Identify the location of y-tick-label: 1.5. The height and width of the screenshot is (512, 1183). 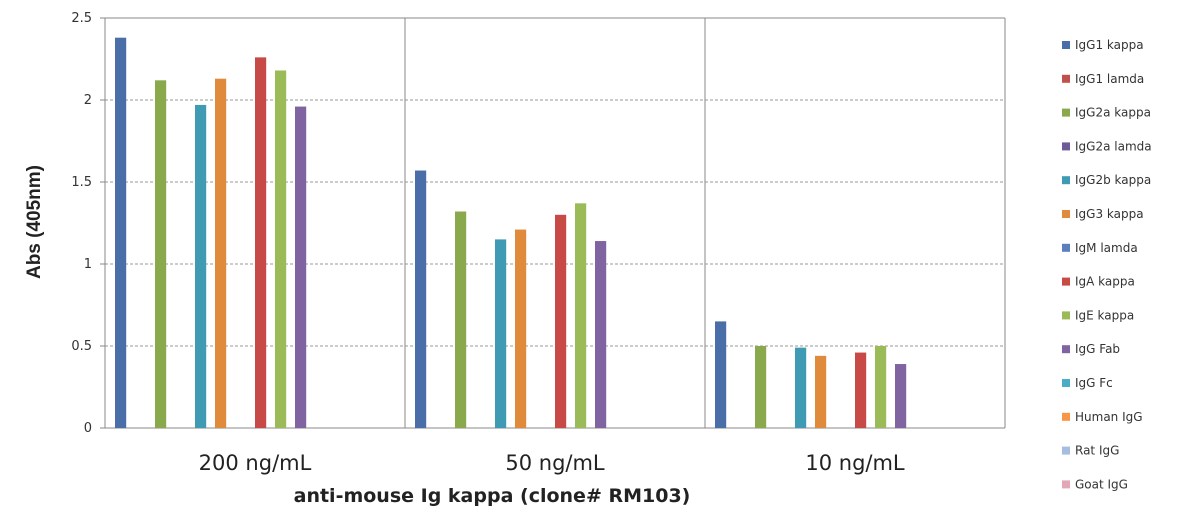
(81, 182).